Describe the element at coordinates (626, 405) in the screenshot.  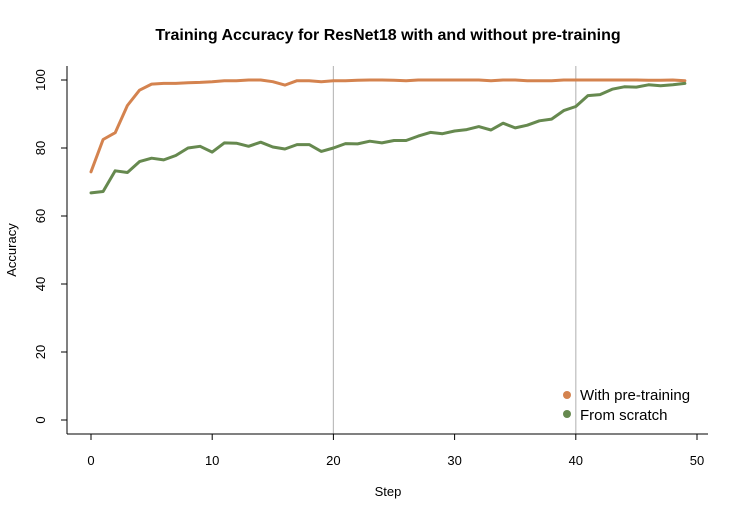
I see `legend: With pre-training From scratch` at that location.